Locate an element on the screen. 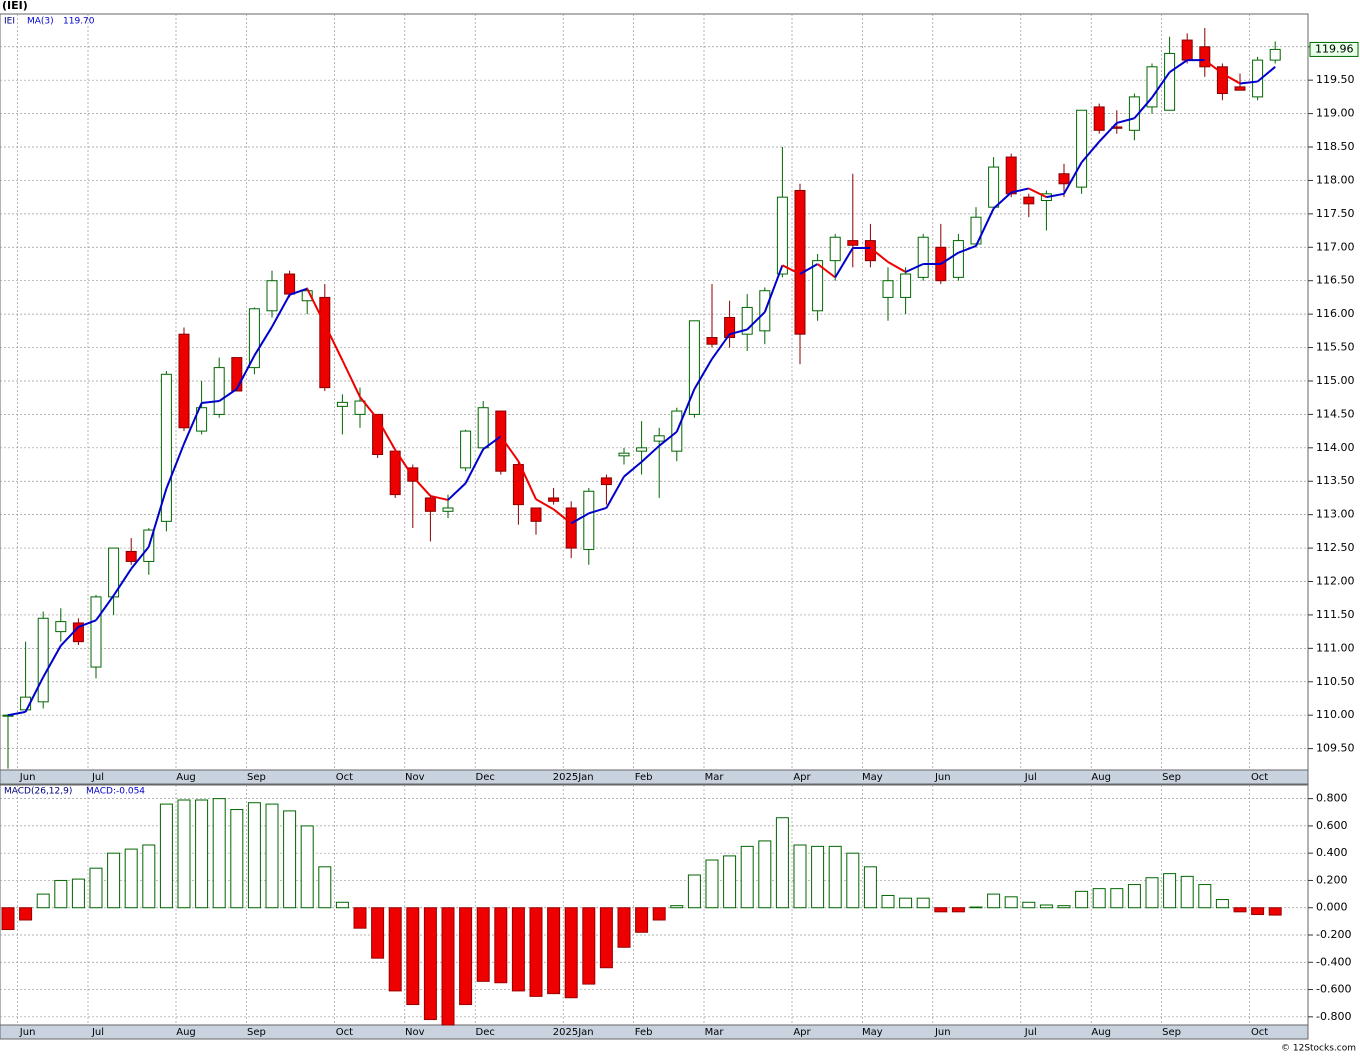  y-tick-label: 112.50 is located at coordinates (1335, 547).